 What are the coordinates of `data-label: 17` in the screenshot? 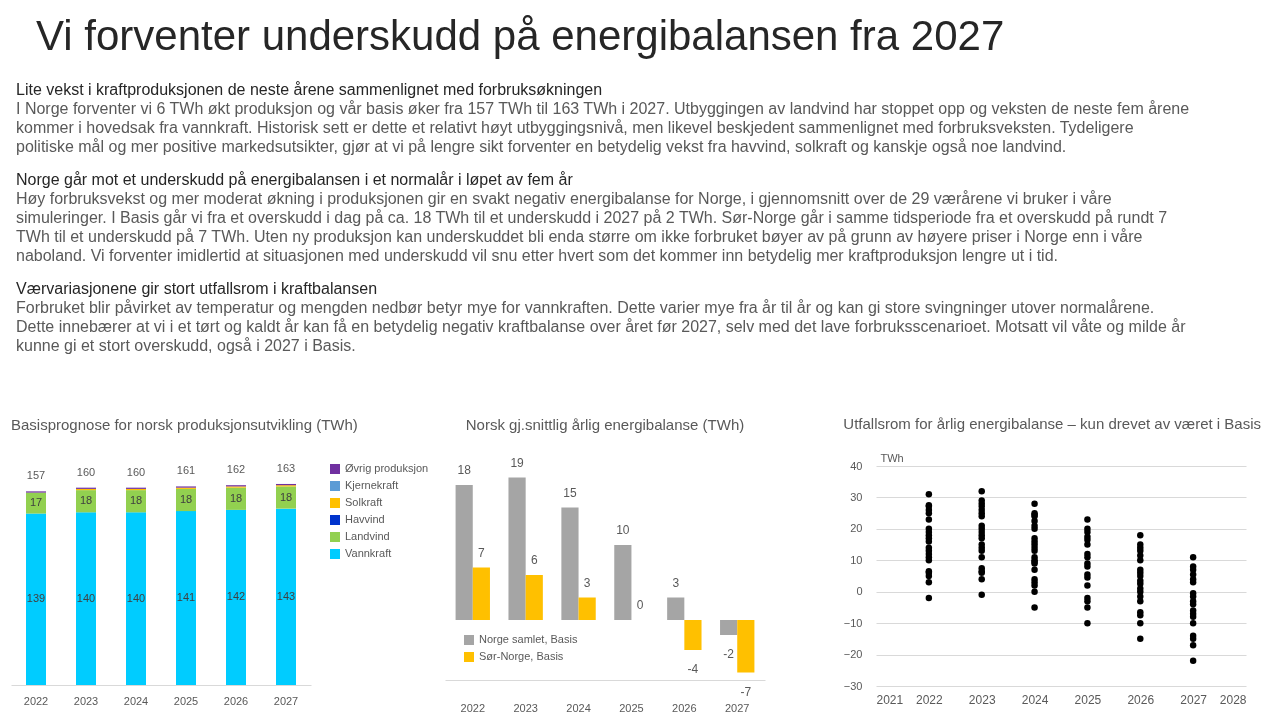 It's located at (36, 502).